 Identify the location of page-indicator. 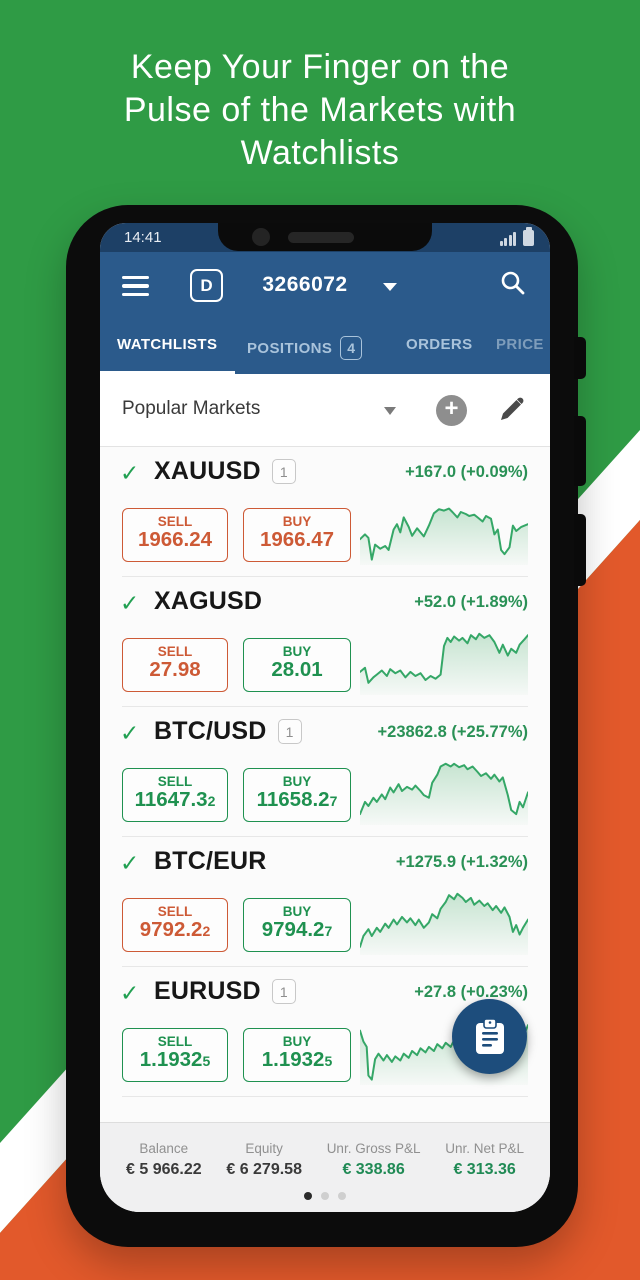
(325, 1196).